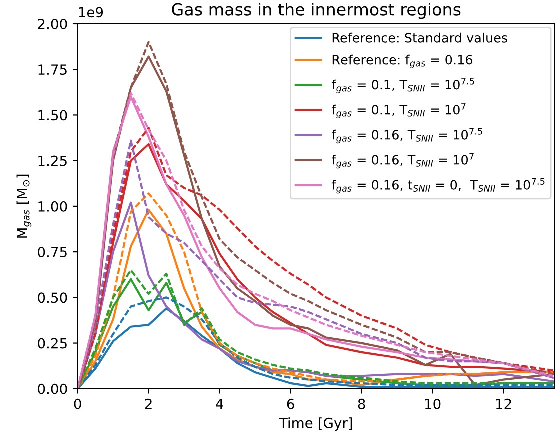 This screenshot has height=436, width=556. What do you see at coordinates (433, 404) in the screenshot?
I see `x-tick-label: 10` at bounding box center [433, 404].